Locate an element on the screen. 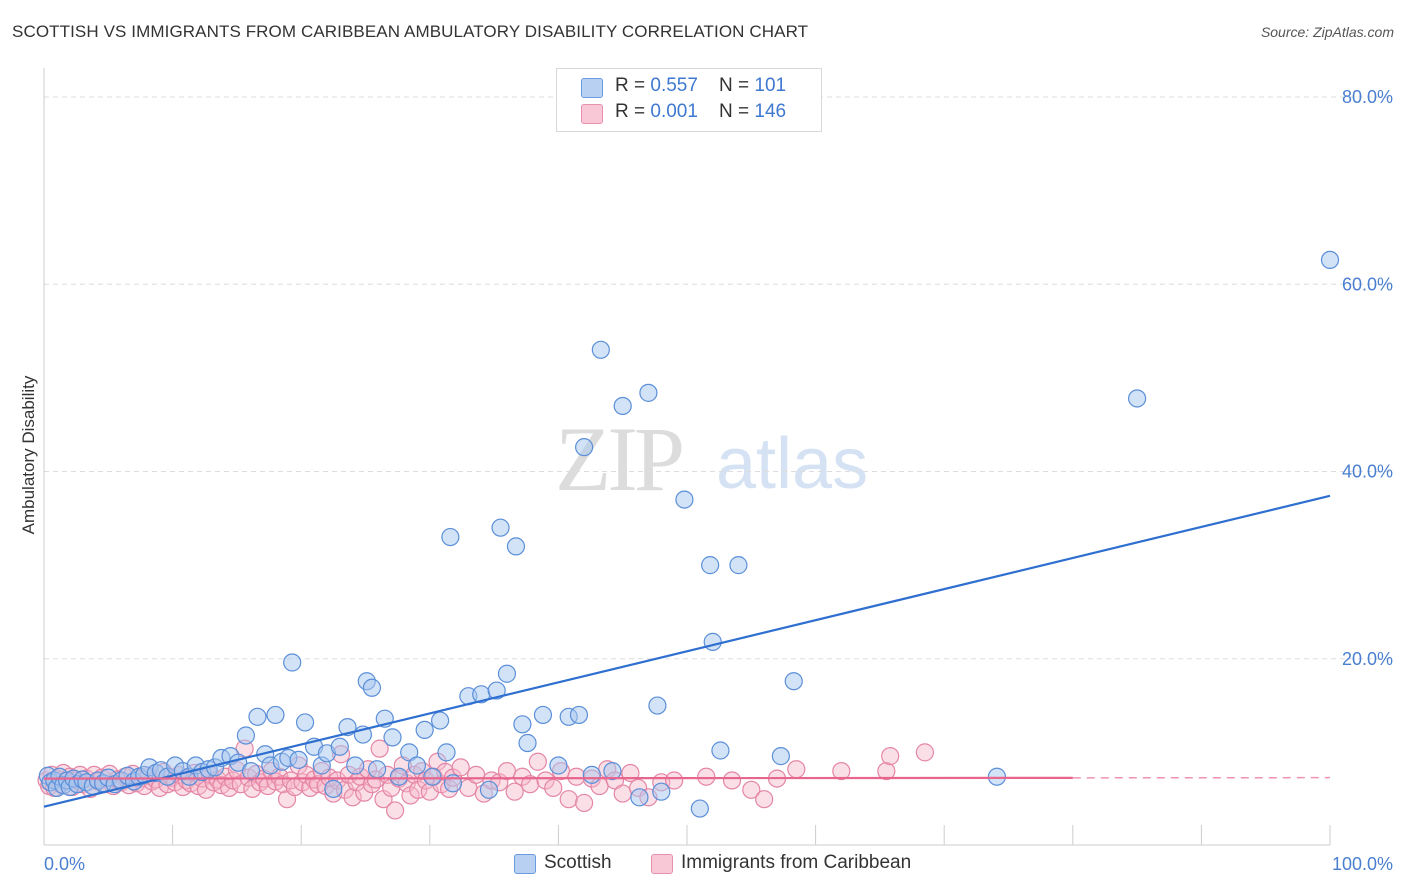  x-tick-label-max: 100.0% is located at coordinates (1362, 864).